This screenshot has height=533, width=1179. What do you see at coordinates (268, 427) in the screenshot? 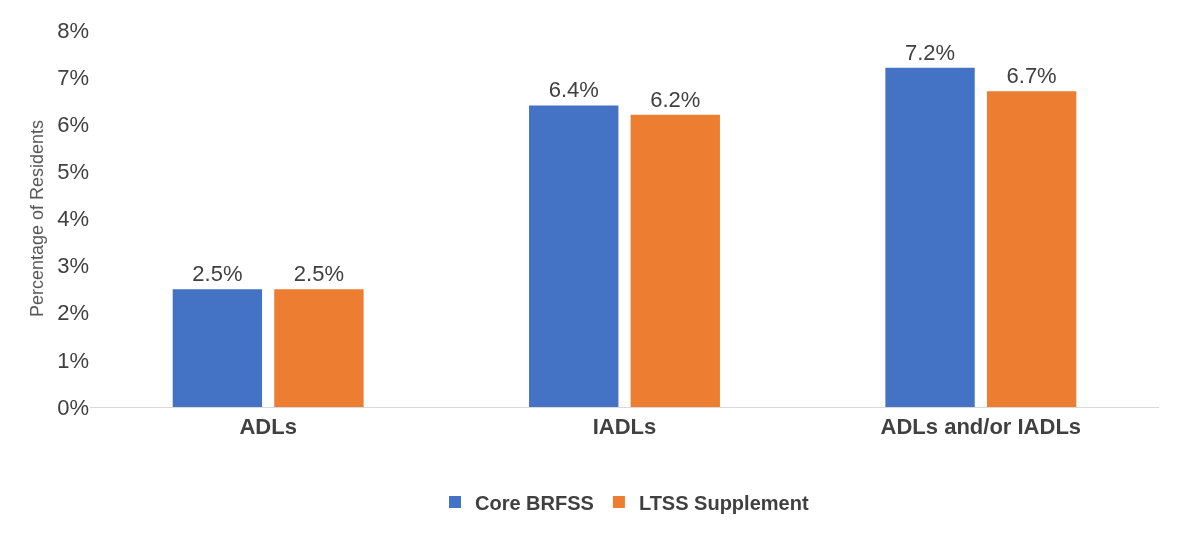
I see `x-tick-label: ADLs` at bounding box center [268, 427].